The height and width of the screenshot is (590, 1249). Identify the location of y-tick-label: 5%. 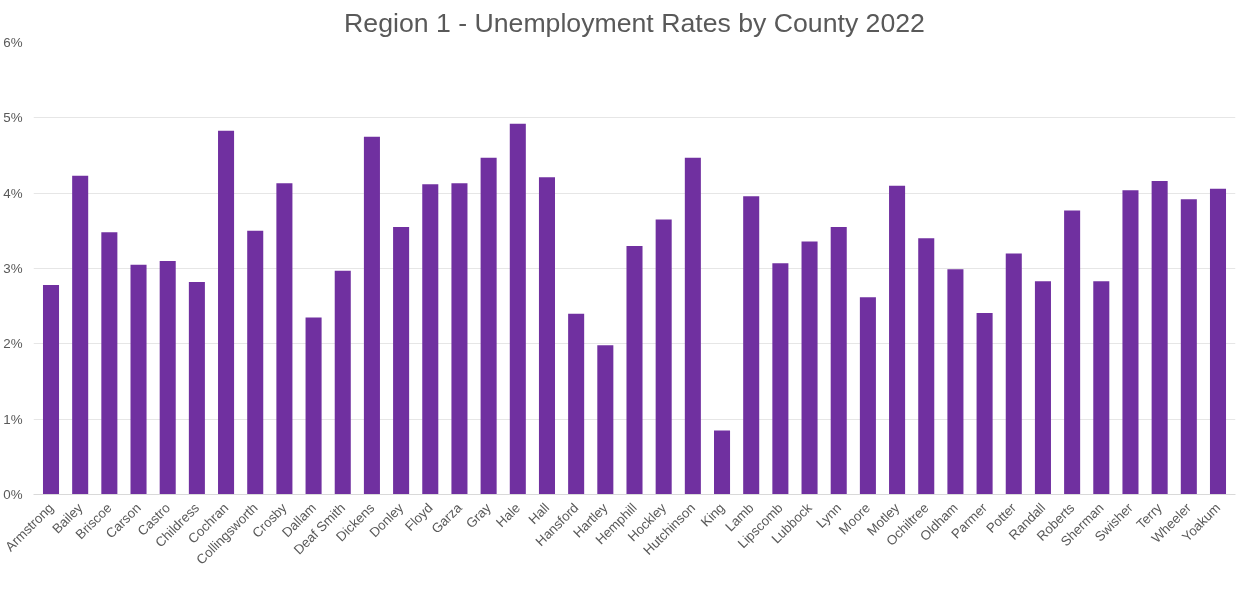
(13, 118).